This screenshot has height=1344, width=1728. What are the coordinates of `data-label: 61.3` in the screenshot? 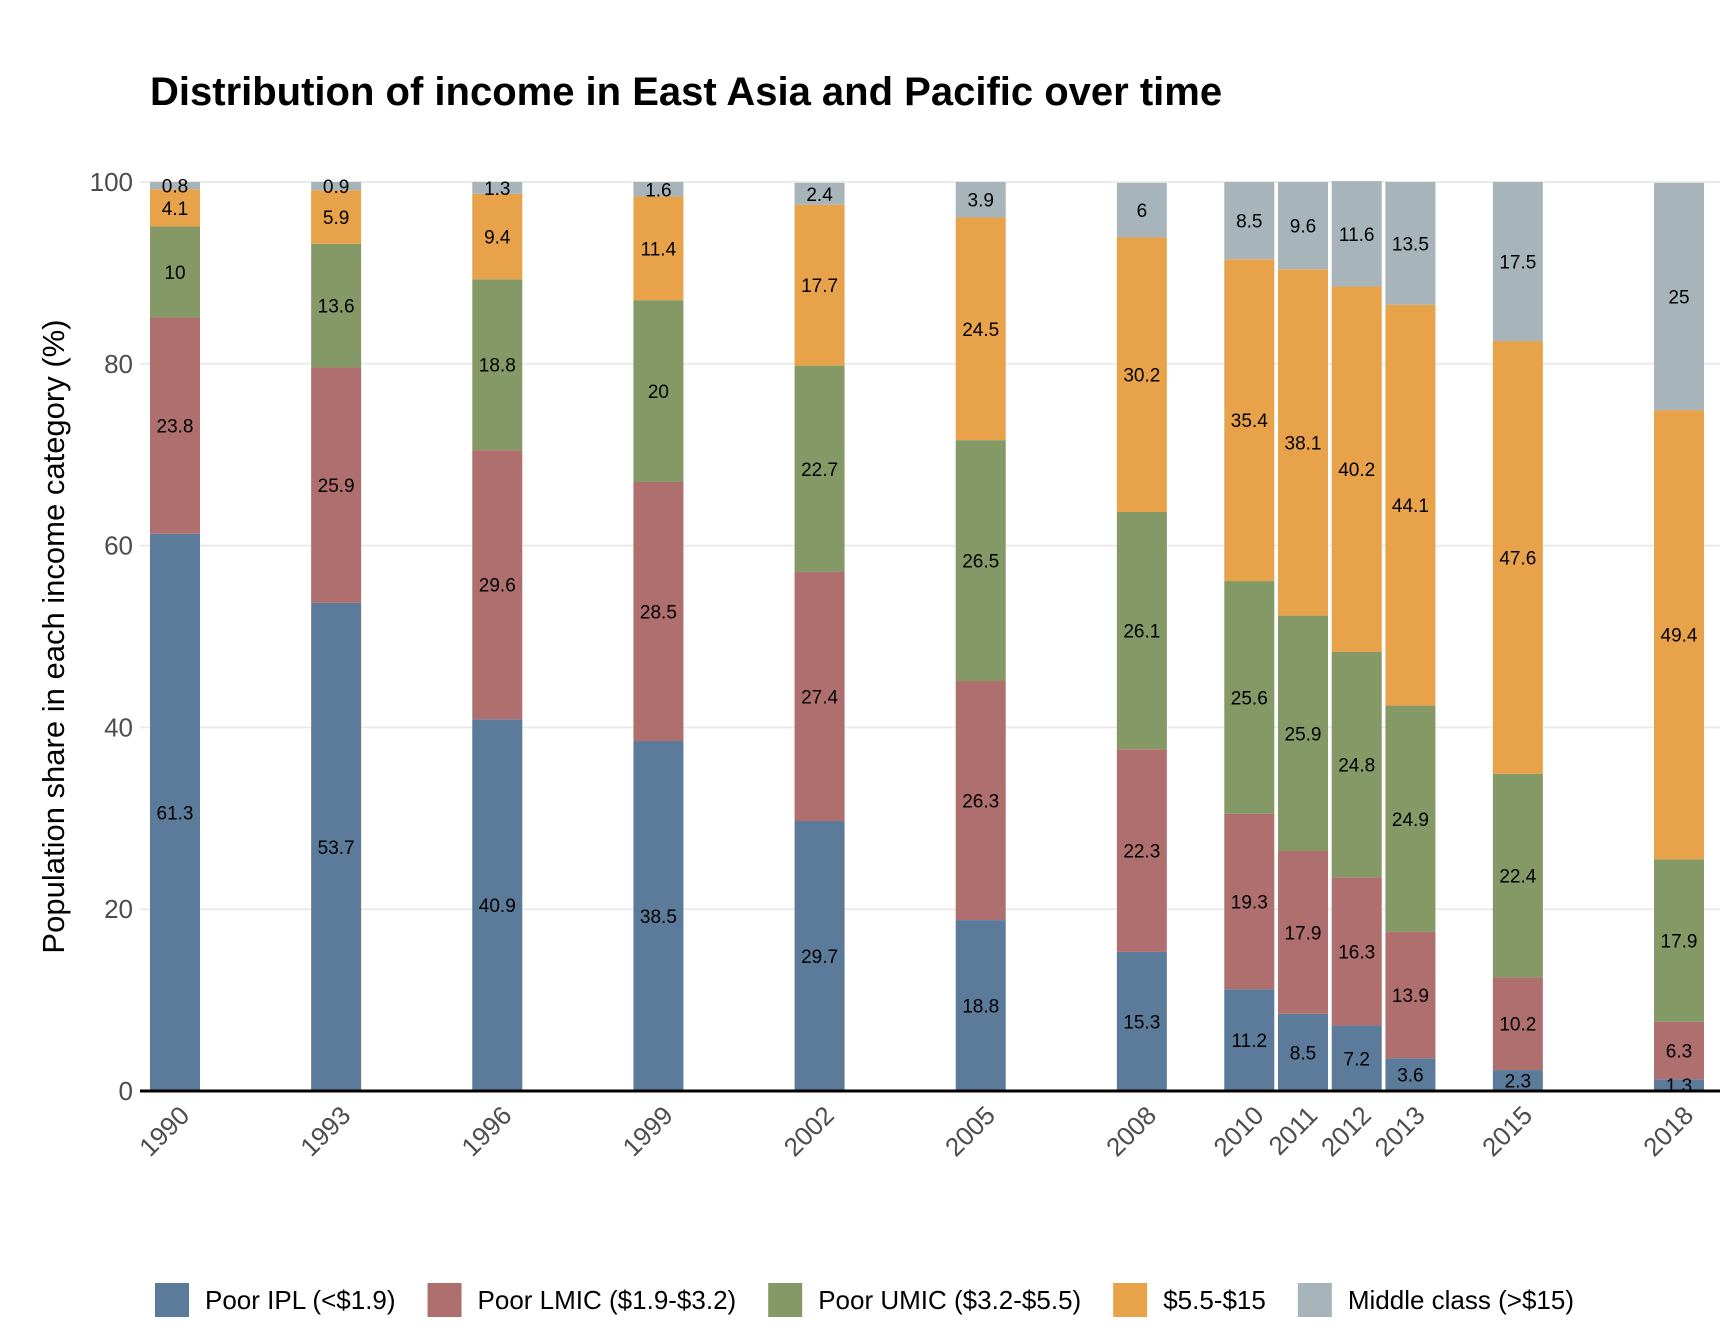 It's located at (175, 813).